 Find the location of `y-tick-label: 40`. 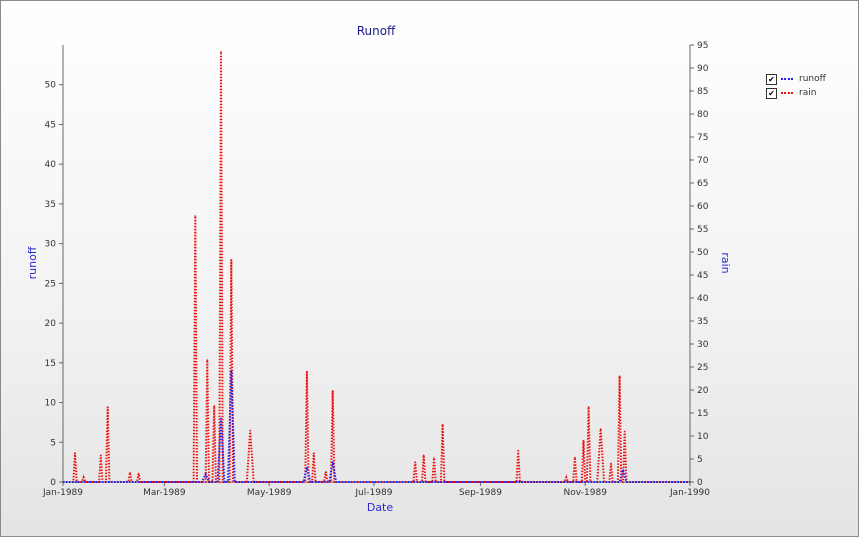

y-tick-label: 40 is located at coordinates (51, 165).